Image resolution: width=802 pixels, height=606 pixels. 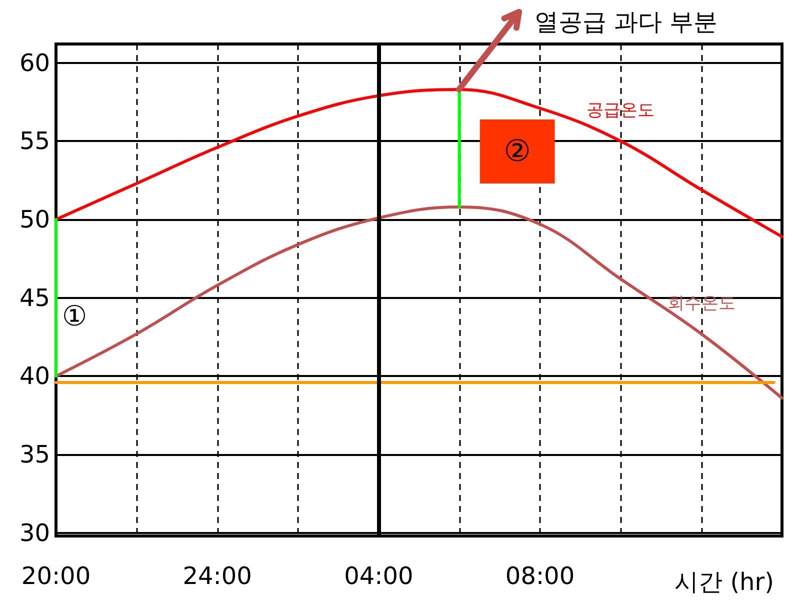 I want to click on x-axis-title: 시간 (hr), so click(x=724, y=582).